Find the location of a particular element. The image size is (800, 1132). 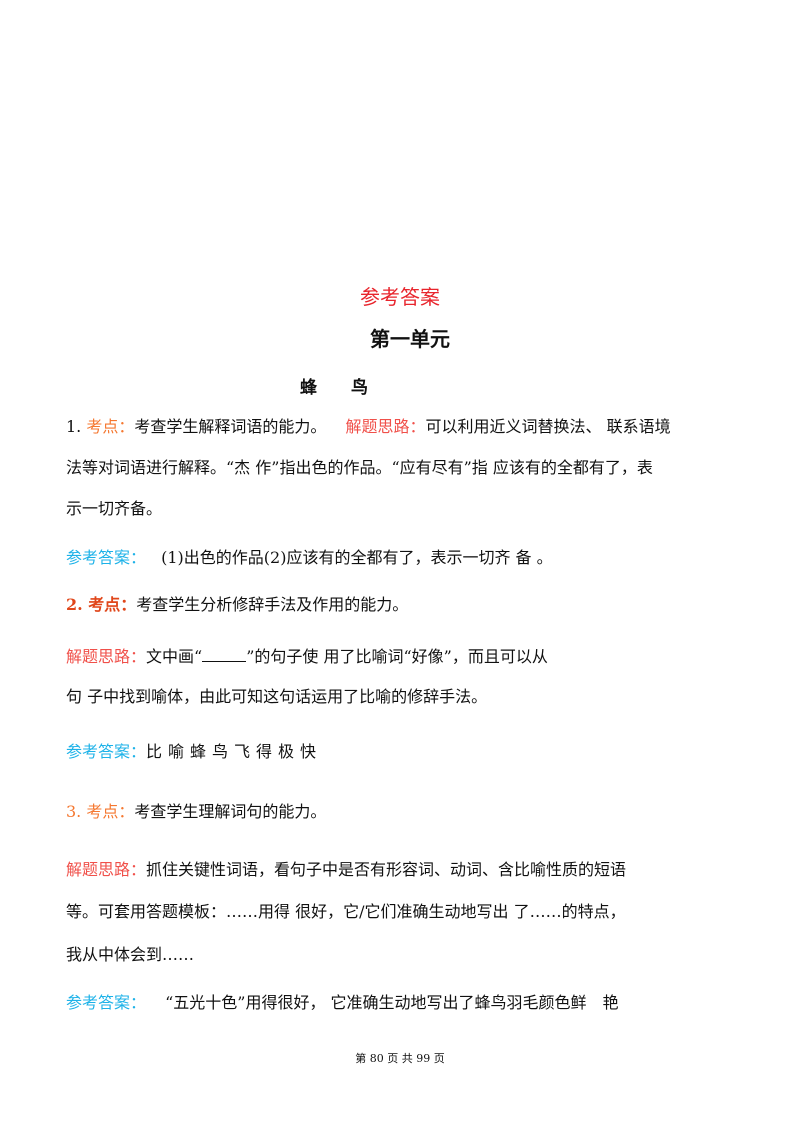

q3-answer-text: “五光十色”用得很好， 它准确生动地写出了蜂鸟羽毛颜色鲜 艳 is located at coordinates (392, 1002).